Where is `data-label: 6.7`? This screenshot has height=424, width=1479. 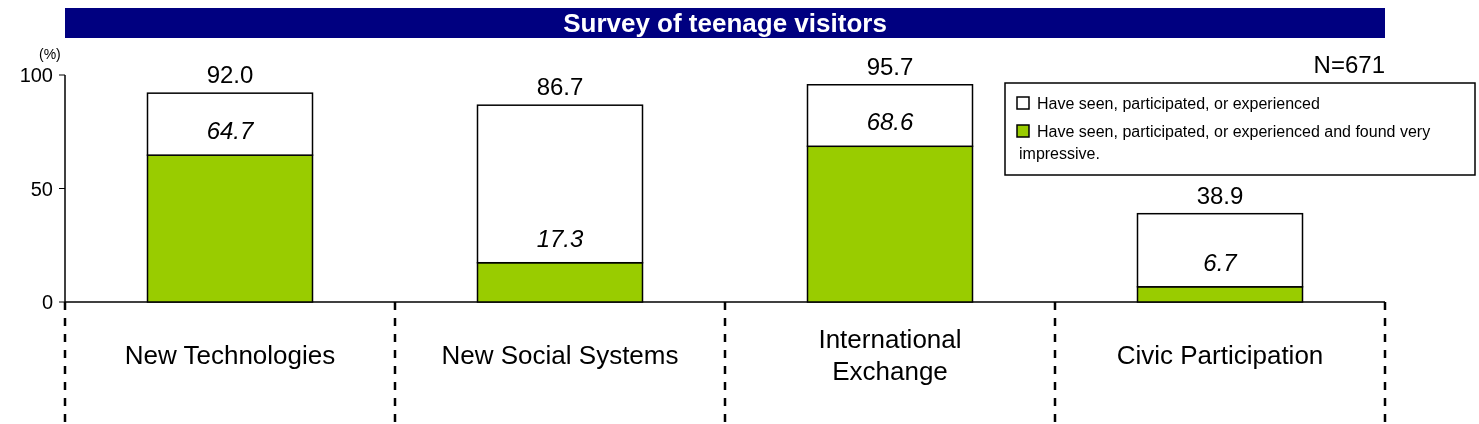 data-label: 6.7 is located at coordinates (1221, 262).